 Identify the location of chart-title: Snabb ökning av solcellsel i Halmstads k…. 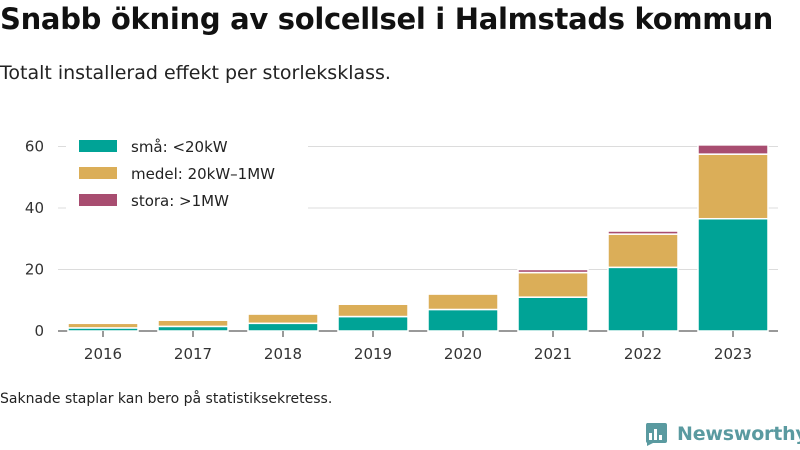
(386, 19).